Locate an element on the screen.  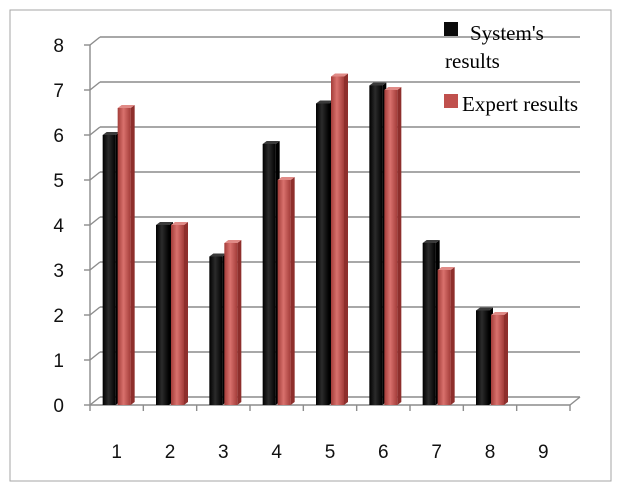
legend-label: System's is located at coordinates (507, 33).